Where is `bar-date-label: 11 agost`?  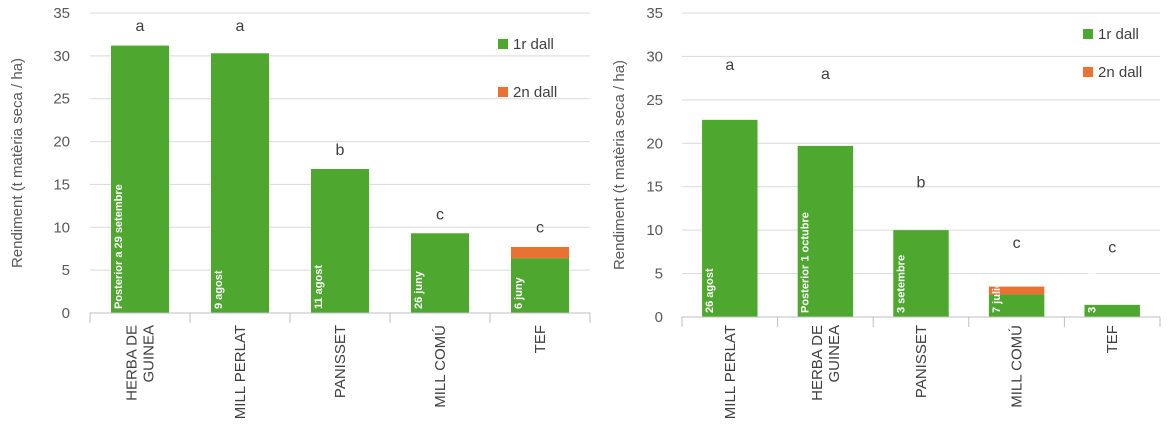 bar-date-label: 11 agost is located at coordinates (319, 287).